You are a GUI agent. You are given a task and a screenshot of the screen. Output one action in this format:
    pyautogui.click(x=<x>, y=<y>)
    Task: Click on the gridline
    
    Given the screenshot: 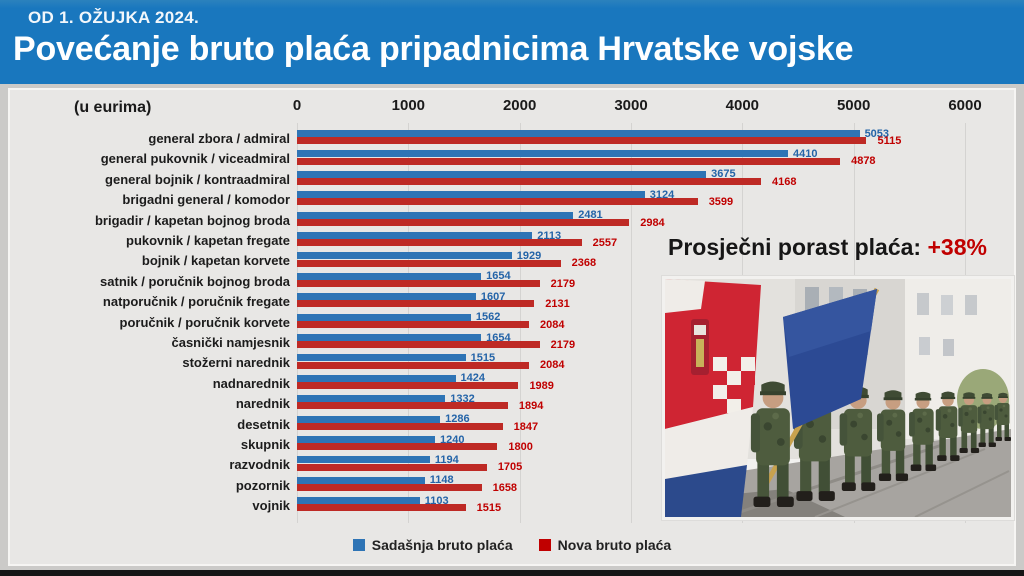 What is the action you would take?
    pyautogui.click(x=631, y=323)
    